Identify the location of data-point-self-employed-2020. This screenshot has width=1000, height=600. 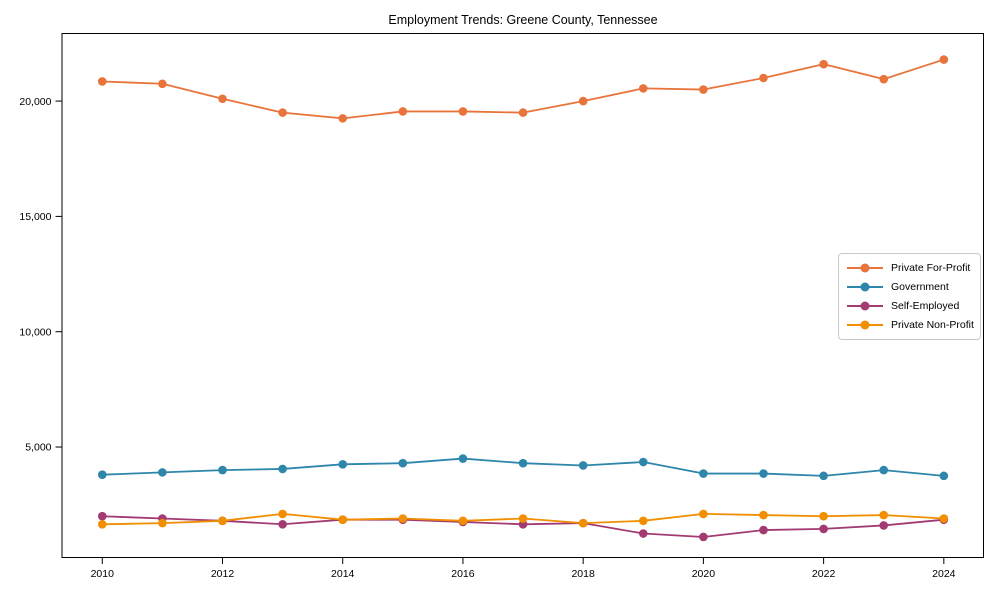
(703, 537).